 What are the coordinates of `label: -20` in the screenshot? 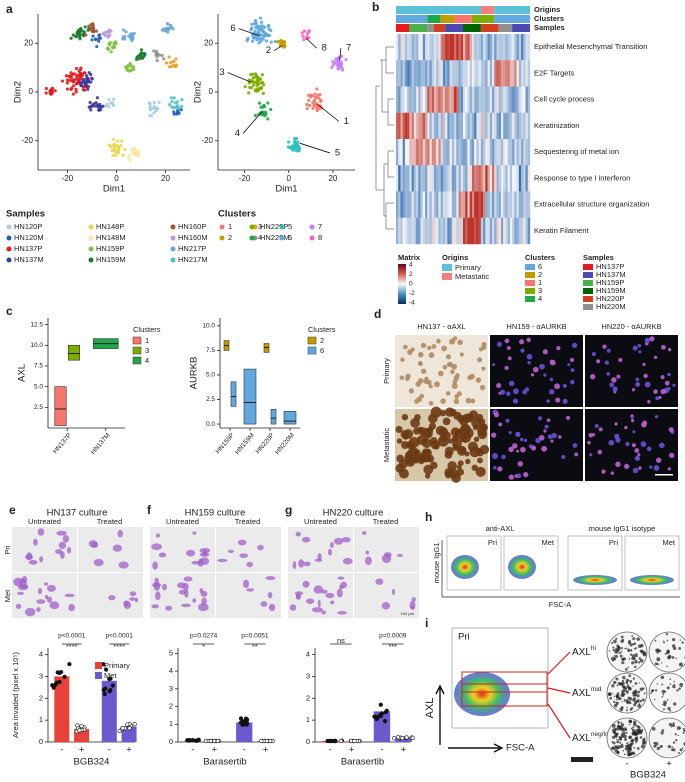 It's located at (245, 178).